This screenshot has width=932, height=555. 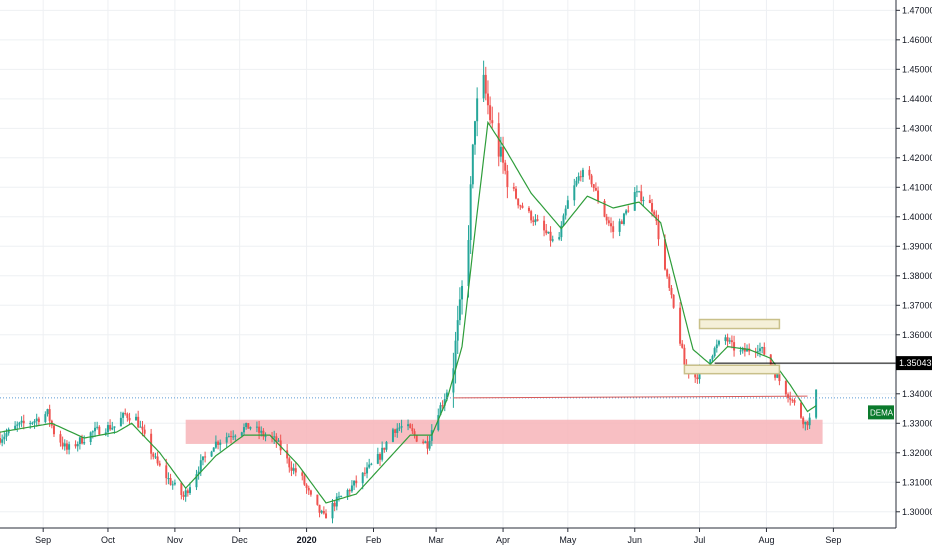 I want to click on price-tag-bg, so click(x=914, y=363).